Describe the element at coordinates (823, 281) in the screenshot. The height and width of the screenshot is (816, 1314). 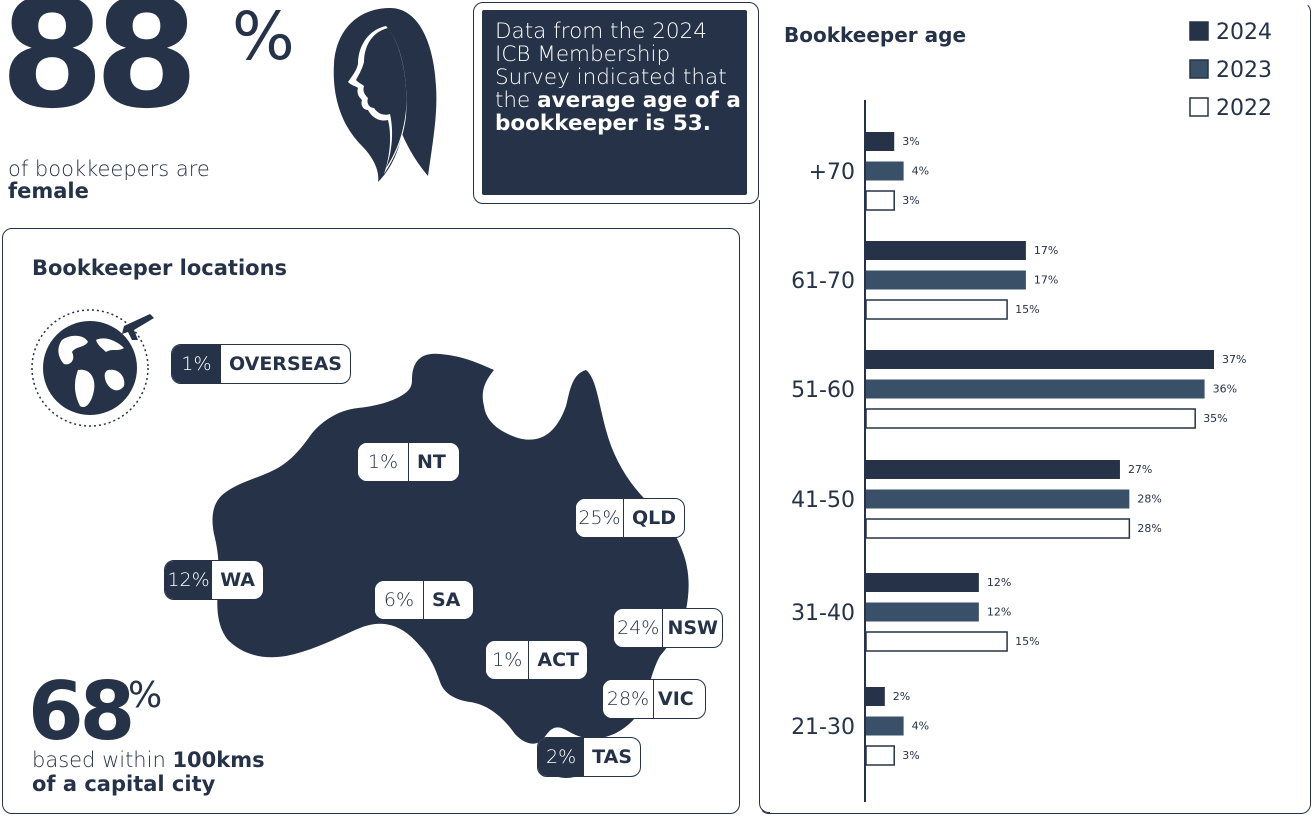
I see `category-label: 61-70` at that location.